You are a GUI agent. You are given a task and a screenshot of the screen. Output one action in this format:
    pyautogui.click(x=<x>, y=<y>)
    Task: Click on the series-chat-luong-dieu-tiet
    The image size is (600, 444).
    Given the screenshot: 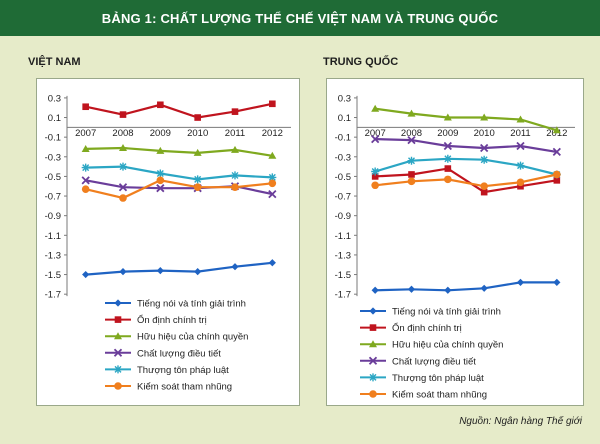 What is the action you would take?
    pyautogui.click(x=466, y=145)
    